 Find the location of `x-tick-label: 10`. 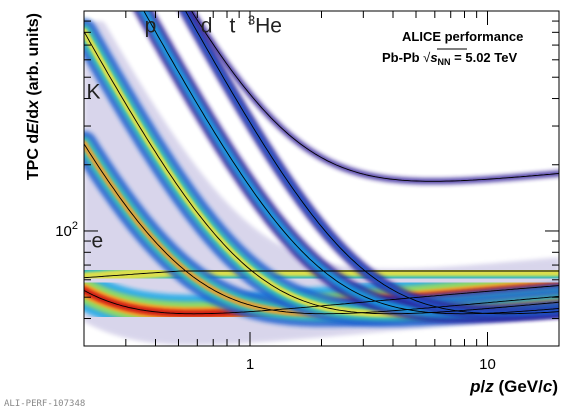

x-tick-label: 10 is located at coordinates (487, 364).